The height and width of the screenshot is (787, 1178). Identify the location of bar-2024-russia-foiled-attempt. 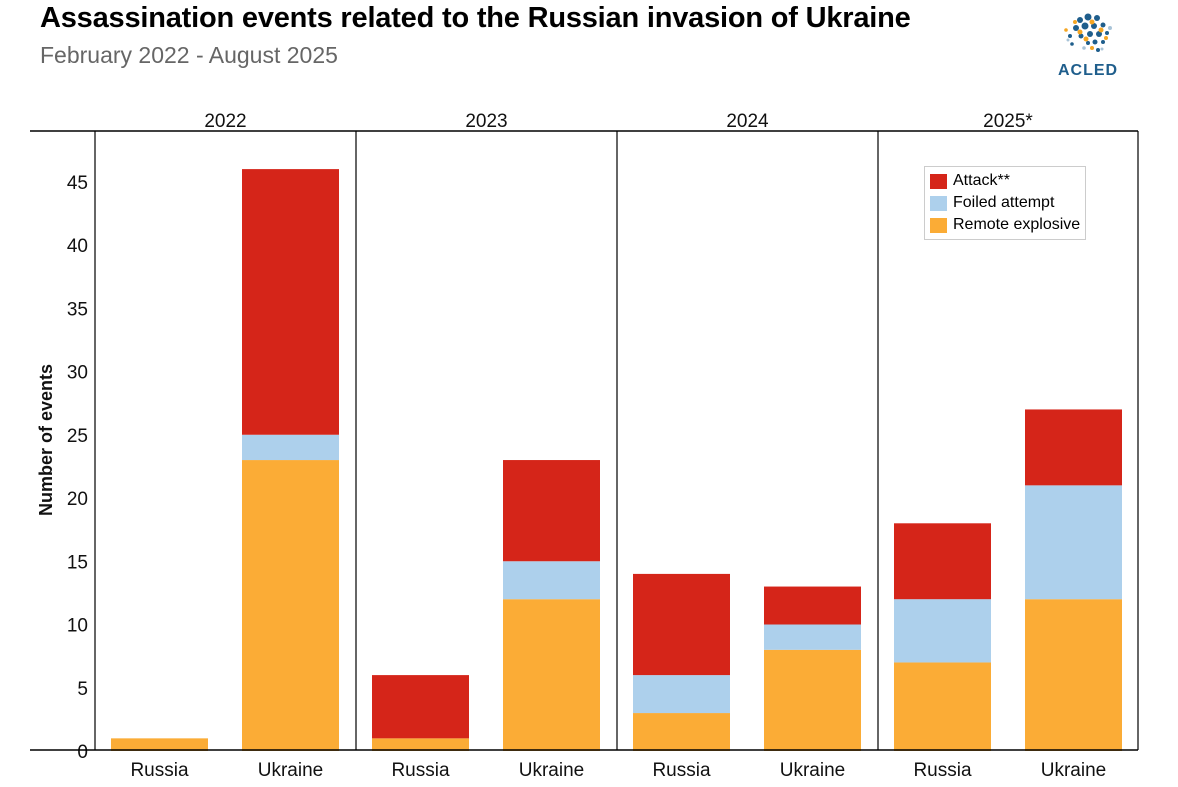
(681, 694).